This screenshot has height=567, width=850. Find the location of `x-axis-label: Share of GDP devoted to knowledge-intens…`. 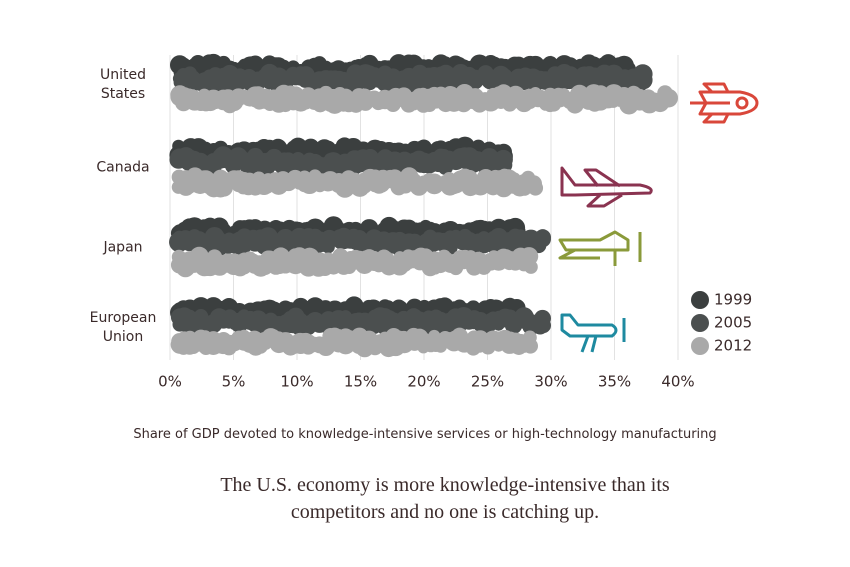

x-axis-label: Share of GDP devoted to knowledge-intens… is located at coordinates (425, 434).